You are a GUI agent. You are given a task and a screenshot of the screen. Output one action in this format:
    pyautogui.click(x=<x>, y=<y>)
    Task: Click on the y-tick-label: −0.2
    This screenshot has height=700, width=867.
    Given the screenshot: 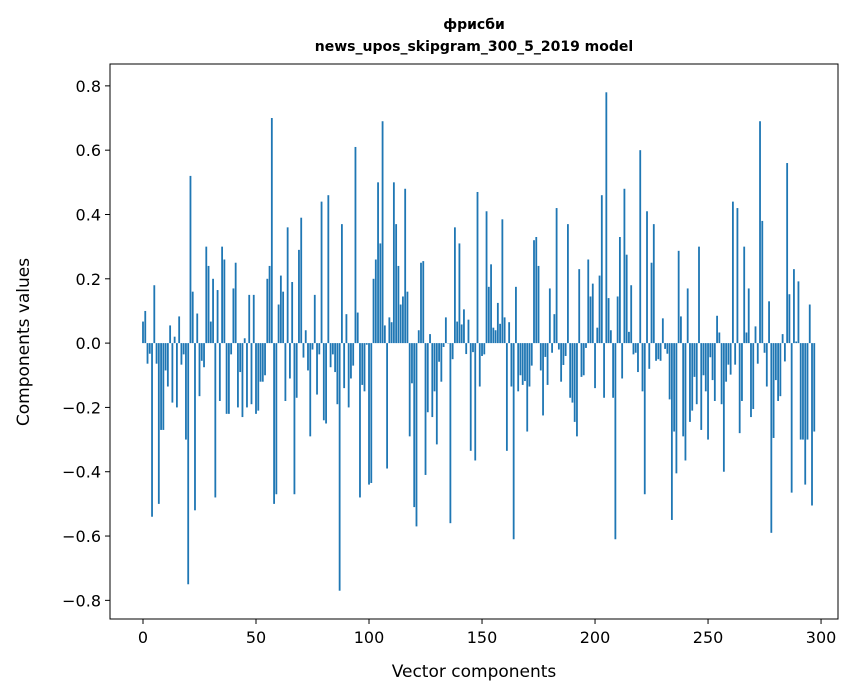 What is the action you would take?
    pyautogui.click(x=81, y=407)
    